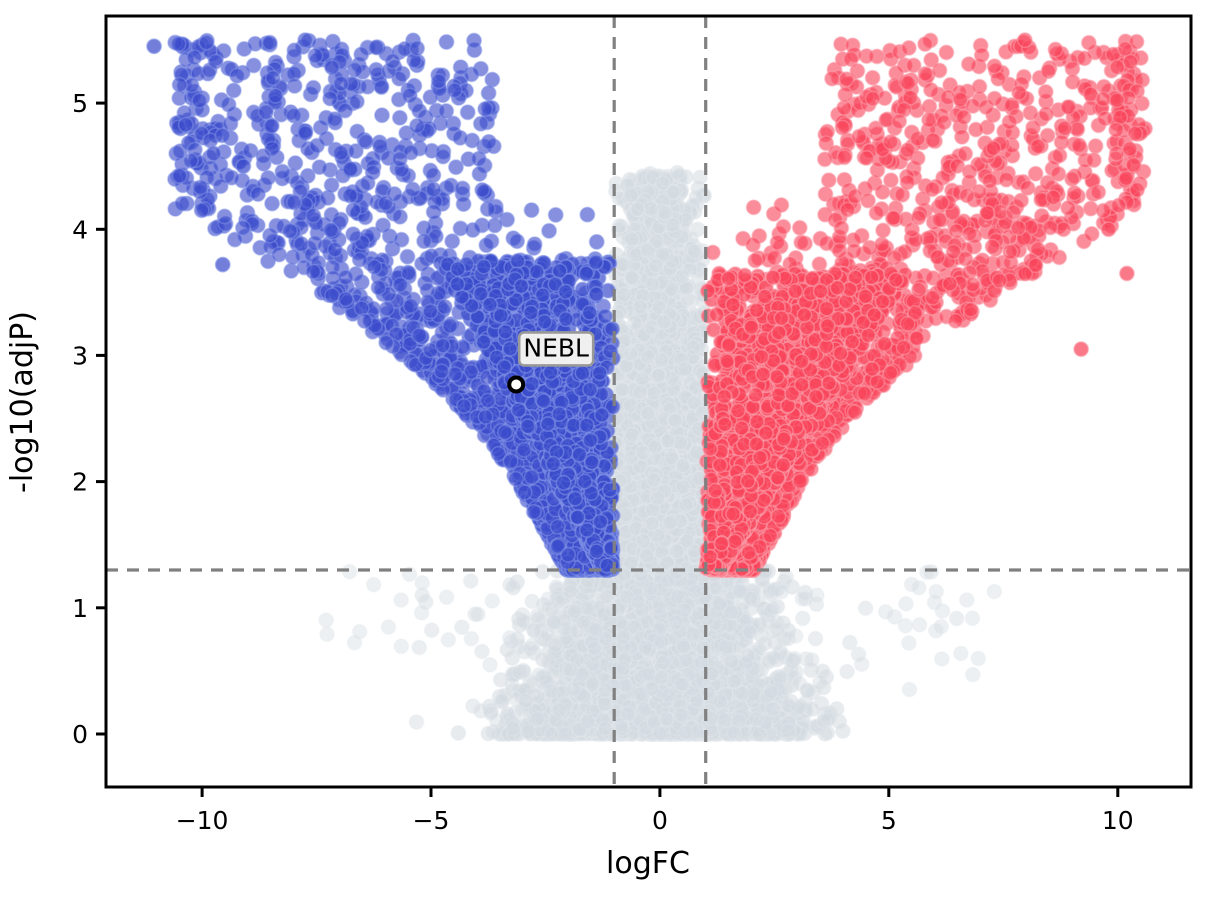 This screenshot has width=1211, height=906. I want to click on y-axis-title: -log10(adjP), so click(22, 402).